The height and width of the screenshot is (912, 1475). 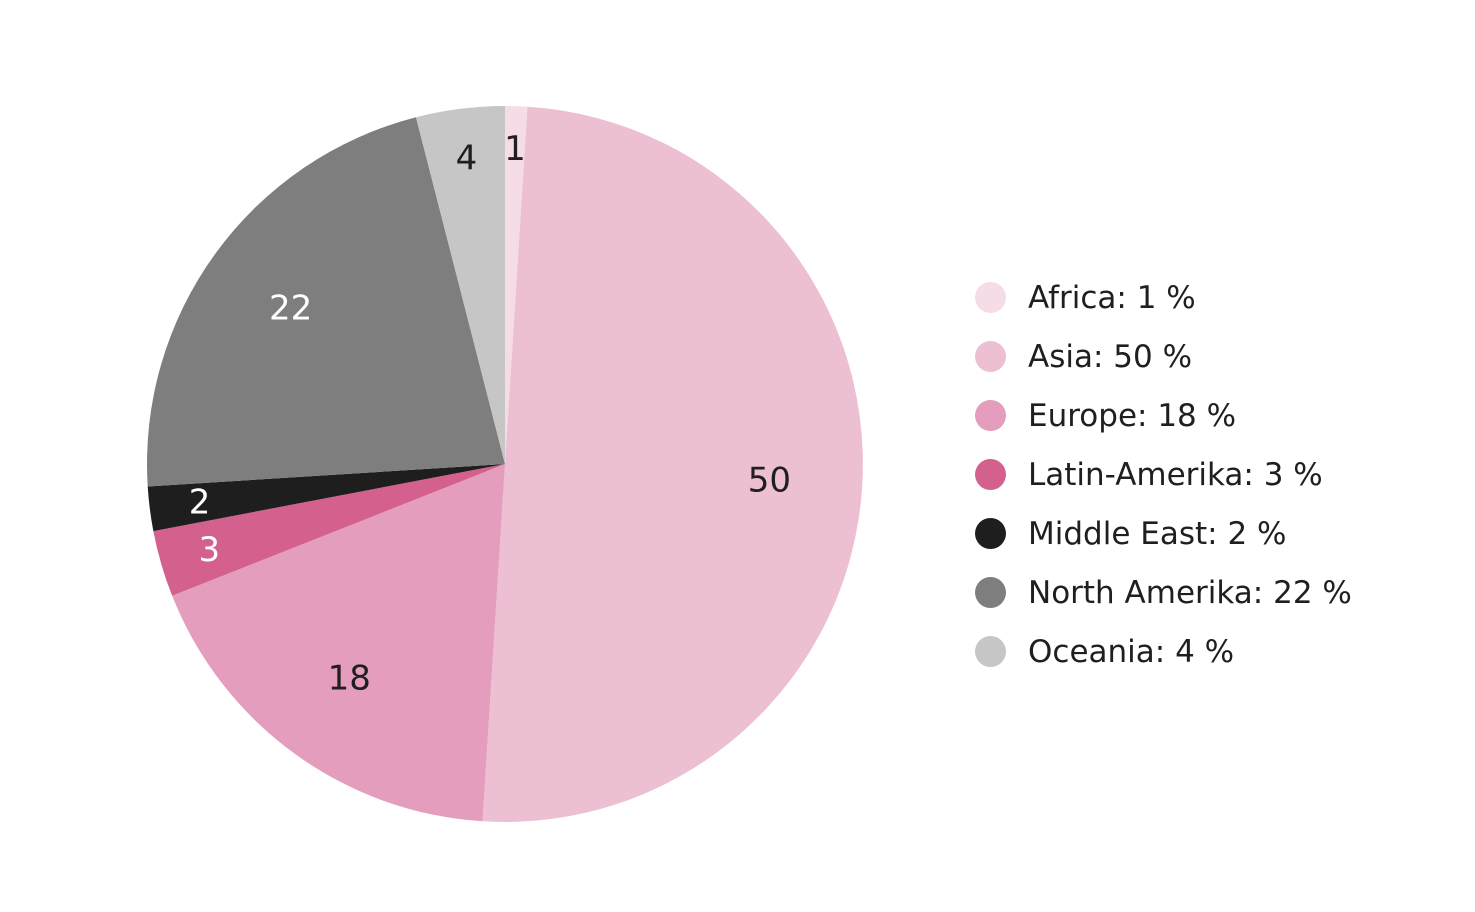 What do you see at coordinates (1112, 297) in the screenshot?
I see `legend-label: Africa: 1 %` at bounding box center [1112, 297].